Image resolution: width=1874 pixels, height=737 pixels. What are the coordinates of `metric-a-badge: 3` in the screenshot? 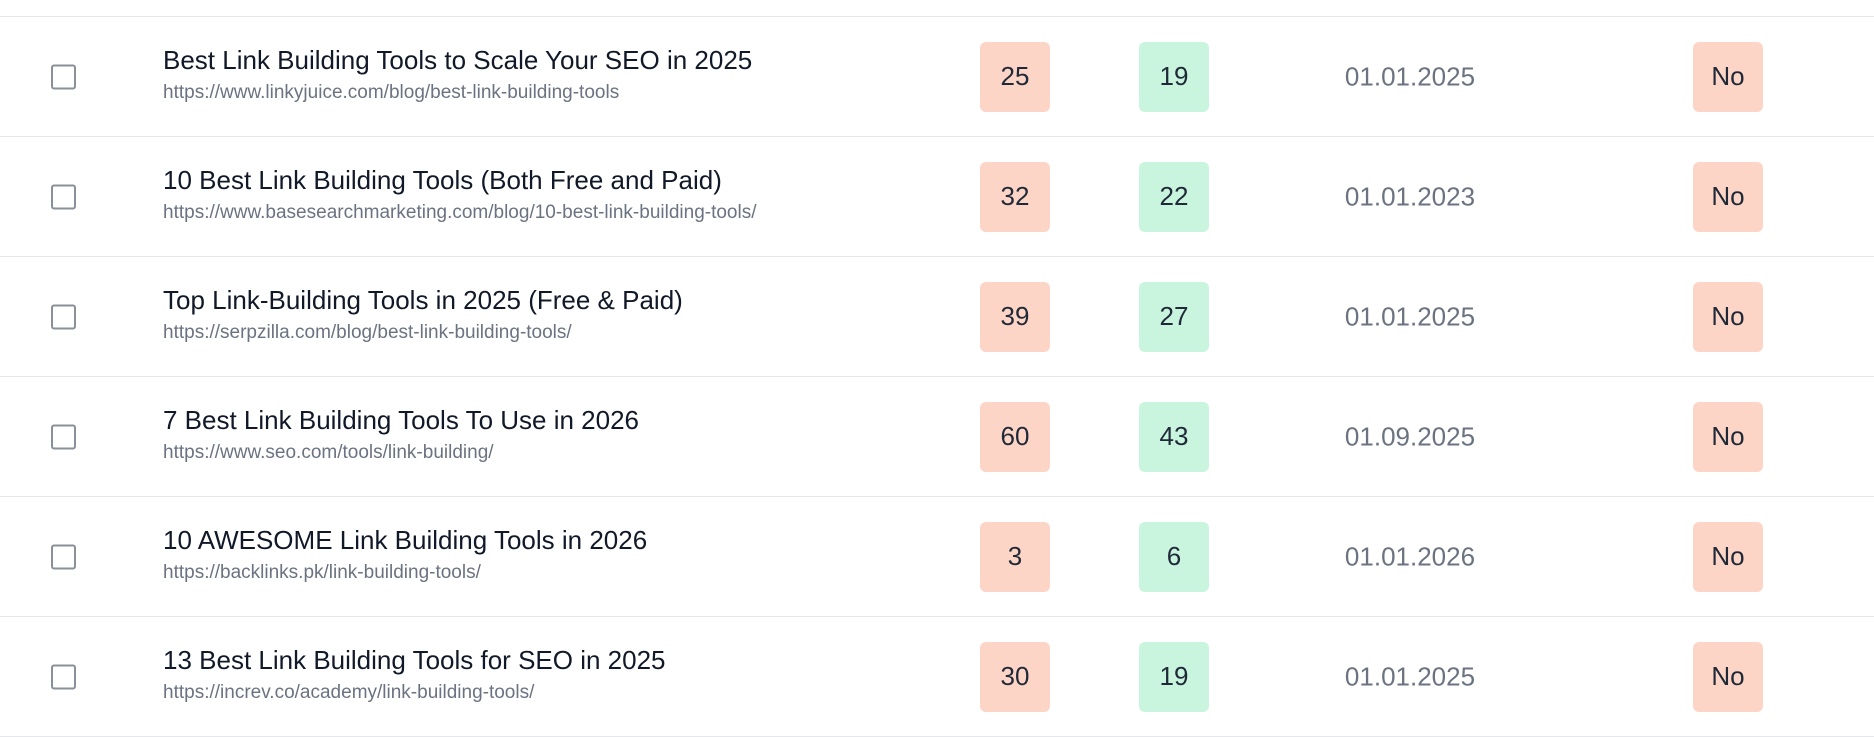 It's located at (1015, 556).